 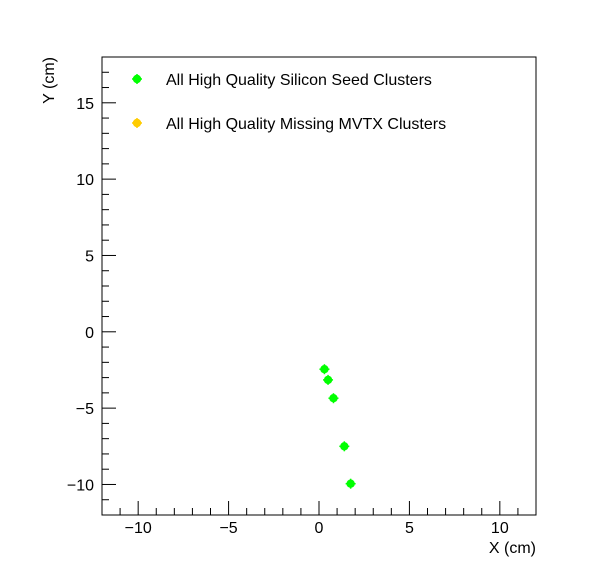 I want to click on x-tick-label: 5, so click(x=409, y=528).